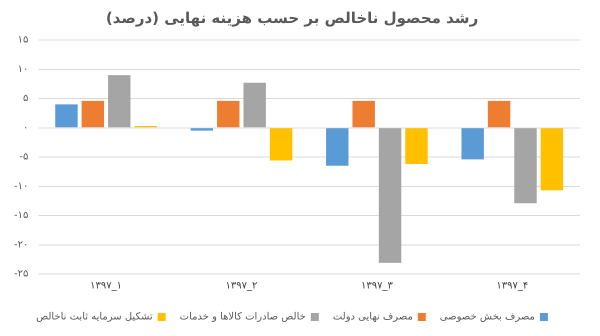 This screenshot has height=336, width=600. What do you see at coordinates (21, 216) in the screenshot?
I see `y-tick-label: -۱۵` at bounding box center [21, 216].